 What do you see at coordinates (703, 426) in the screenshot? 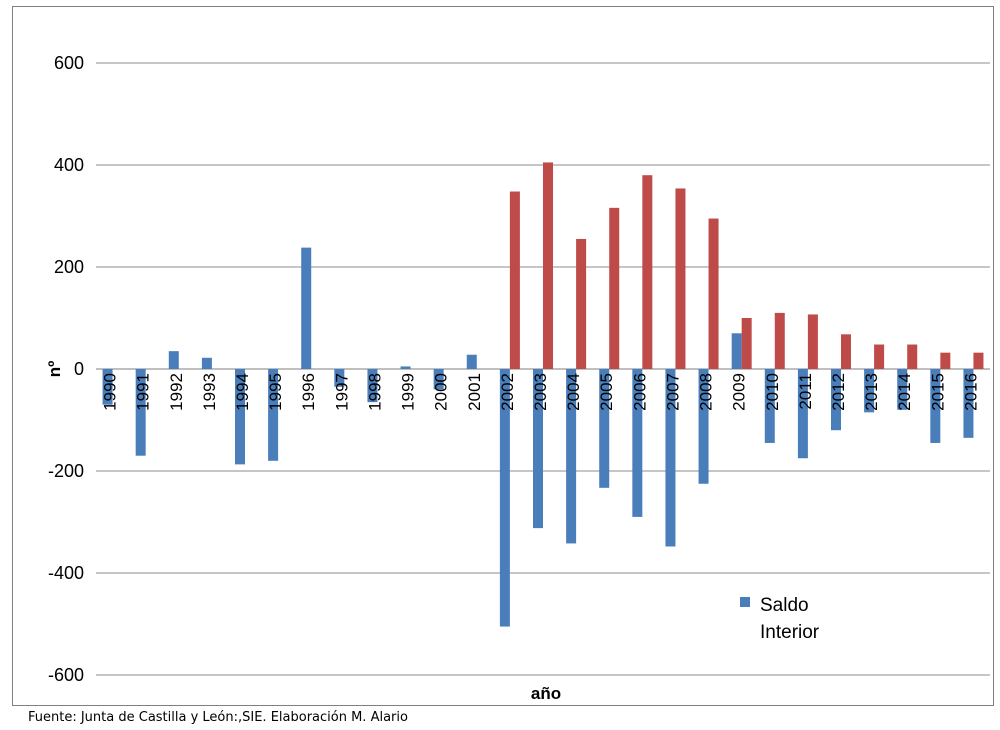
I see `bar-series1-2008` at bounding box center [703, 426].